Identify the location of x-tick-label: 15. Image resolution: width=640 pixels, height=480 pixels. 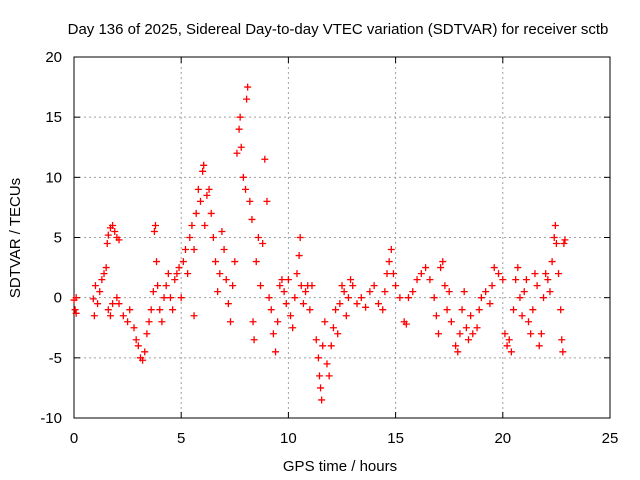
(395, 438).